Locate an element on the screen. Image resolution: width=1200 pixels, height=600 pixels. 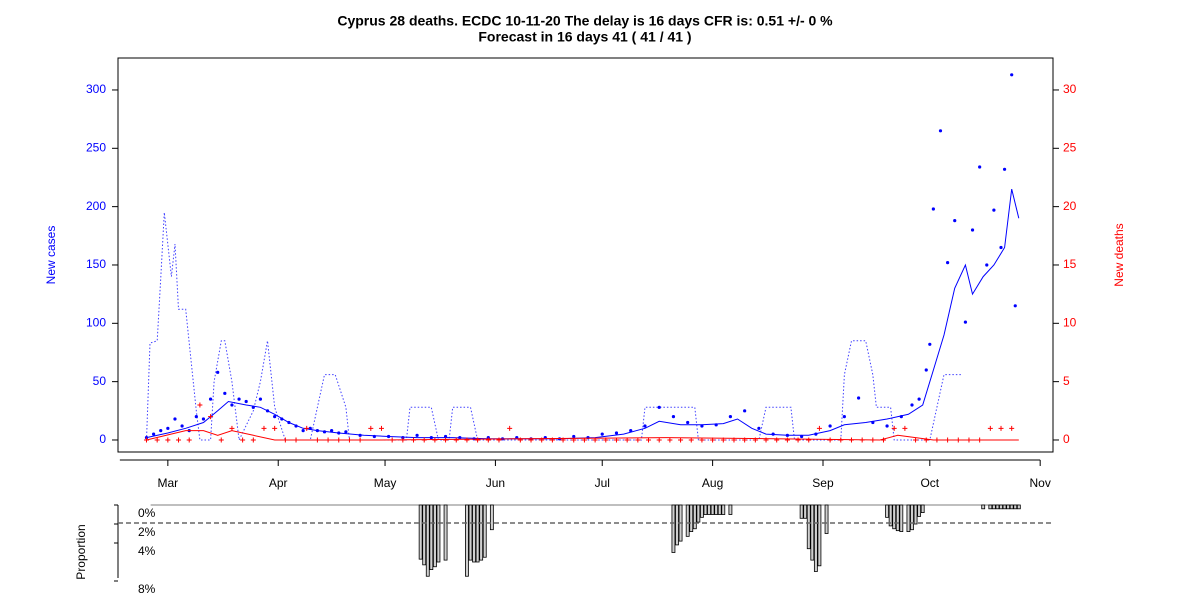
y2-tick-label: 30 is located at coordinates (1070, 89).